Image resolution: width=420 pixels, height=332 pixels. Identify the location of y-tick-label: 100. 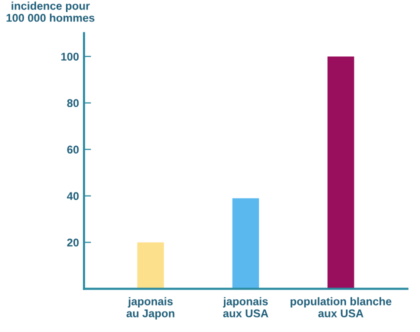
(70, 56).